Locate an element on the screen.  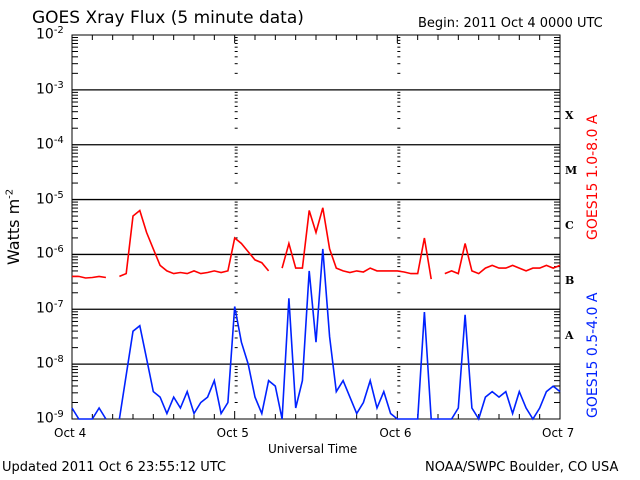
y-tick-label: 10⁻⁹ is located at coordinates (50, 418).